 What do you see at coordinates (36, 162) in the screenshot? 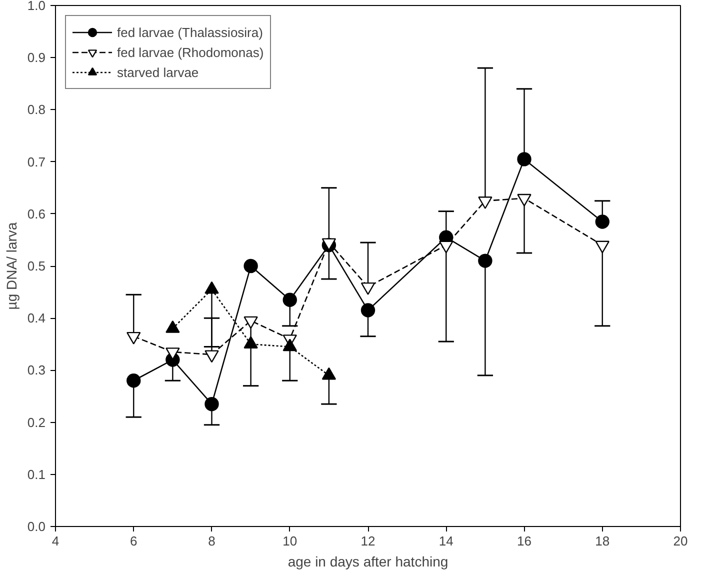
I see `y-tick-label: 0.7` at bounding box center [36, 162].